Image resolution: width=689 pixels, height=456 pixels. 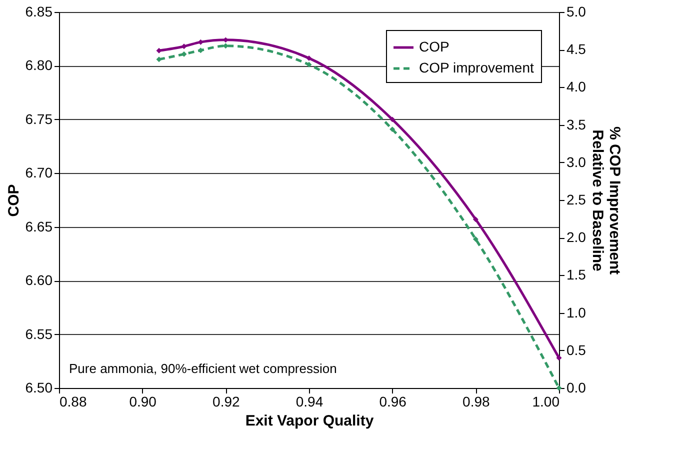 What do you see at coordinates (576, 124) in the screenshot?
I see `y2-tick-label: 3.5` at bounding box center [576, 124].